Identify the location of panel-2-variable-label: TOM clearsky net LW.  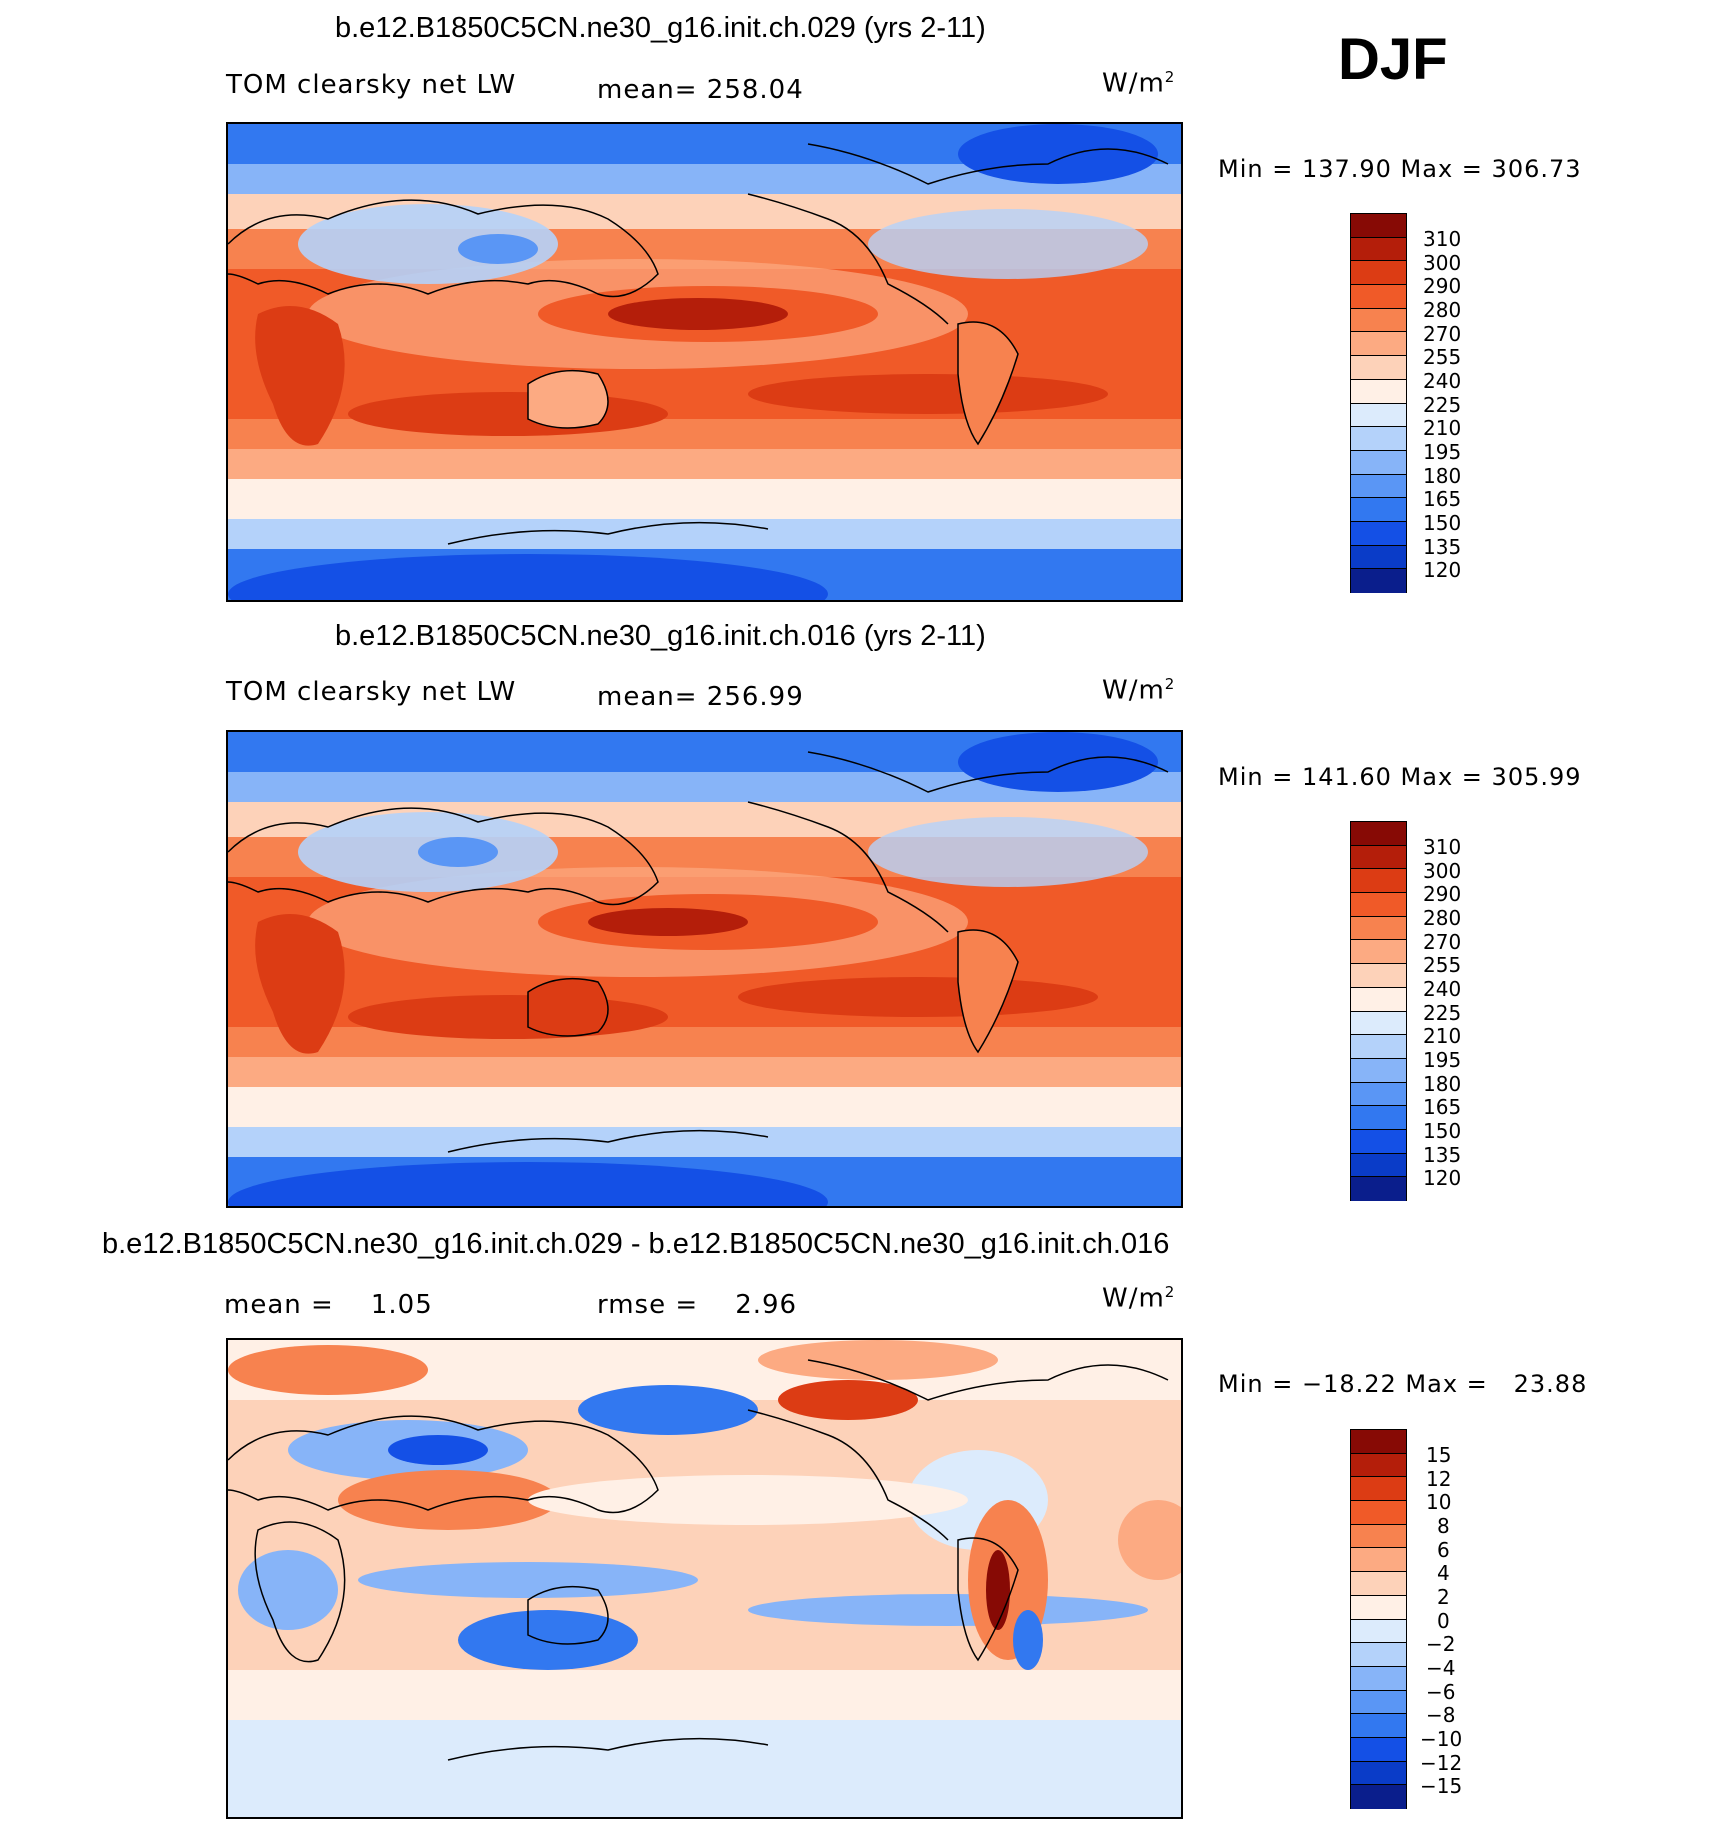
(371, 692).